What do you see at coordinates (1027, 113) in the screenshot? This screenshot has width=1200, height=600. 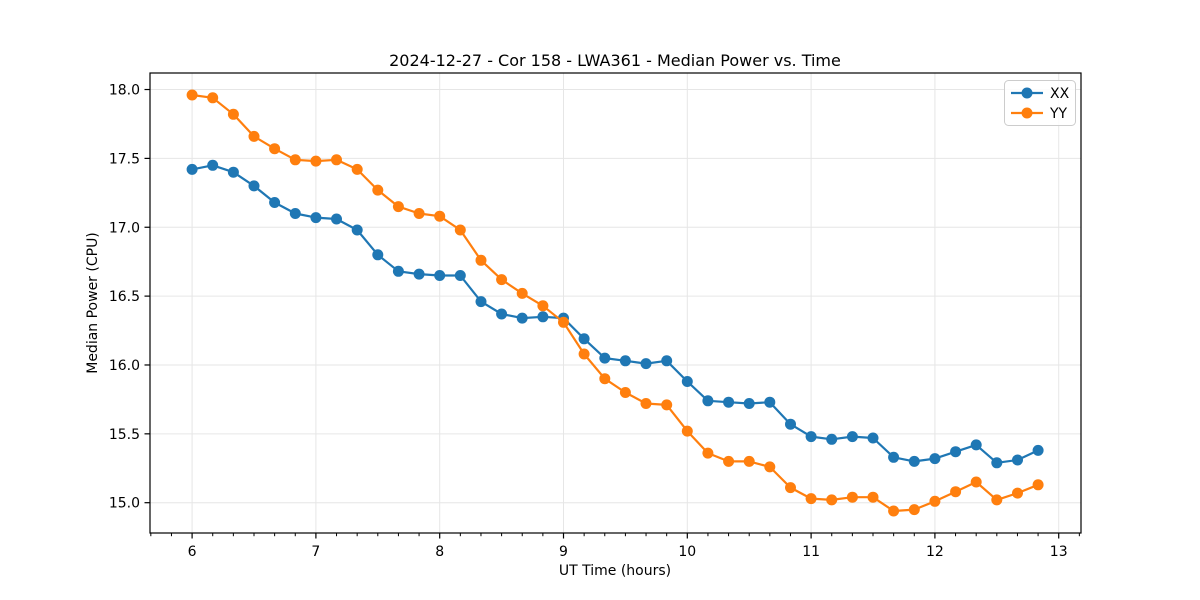 I see `legend-marker-yy` at bounding box center [1027, 113].